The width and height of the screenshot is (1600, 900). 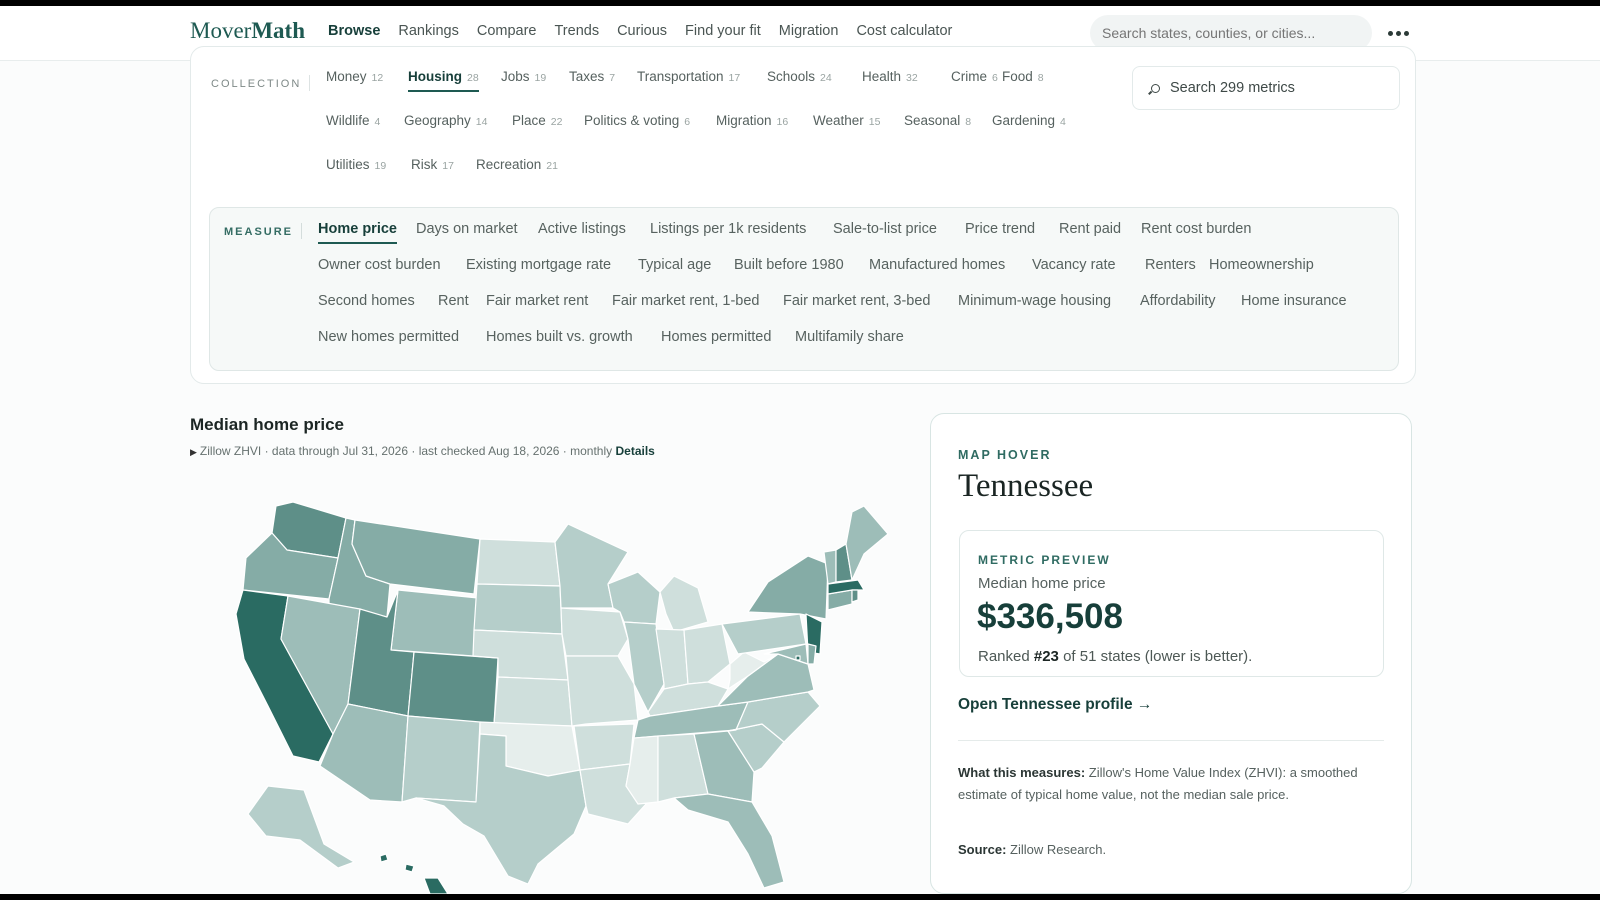 What do you see at coordinates (582, 229) in the screenshot?
I see `measure-active-listings: Active listings` at bounding box center [582, 229].